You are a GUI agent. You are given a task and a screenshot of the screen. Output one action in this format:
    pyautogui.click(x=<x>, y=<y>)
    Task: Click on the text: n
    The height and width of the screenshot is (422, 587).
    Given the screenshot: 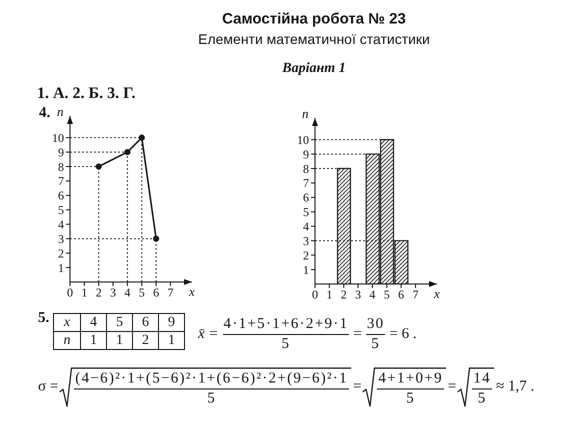 What is the action you would take?
    pyautogui.click(x=67, y=340)
    